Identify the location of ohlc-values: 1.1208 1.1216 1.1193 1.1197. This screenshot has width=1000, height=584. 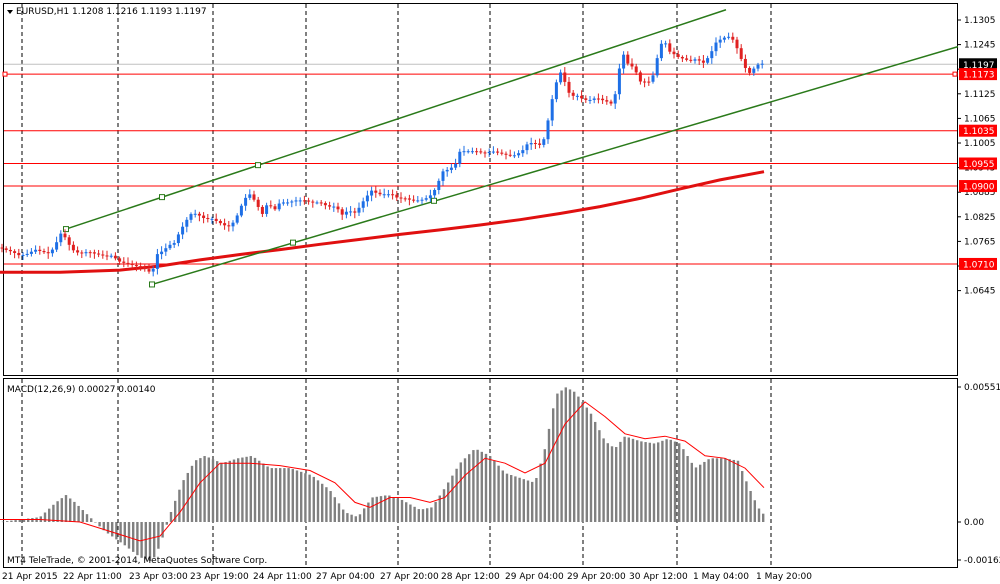
(139, 12).